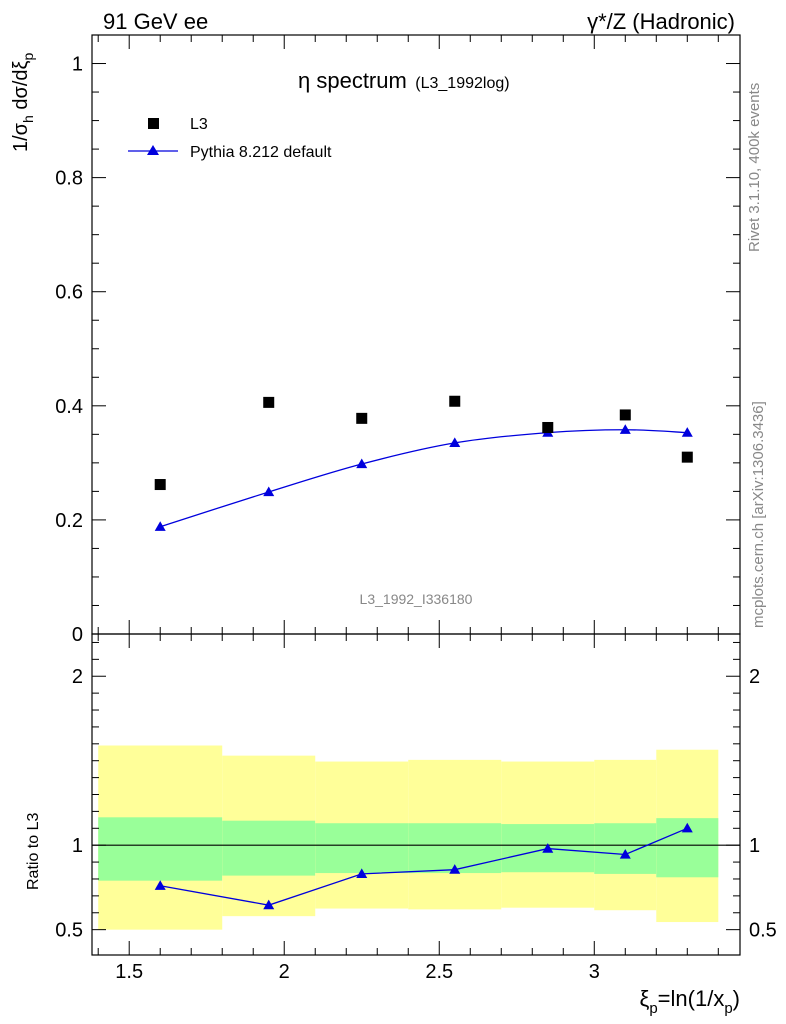  Describe the element at coordinates (129, 972) in the screenshot. I see `xtick-label-0: 1.5` at that location.